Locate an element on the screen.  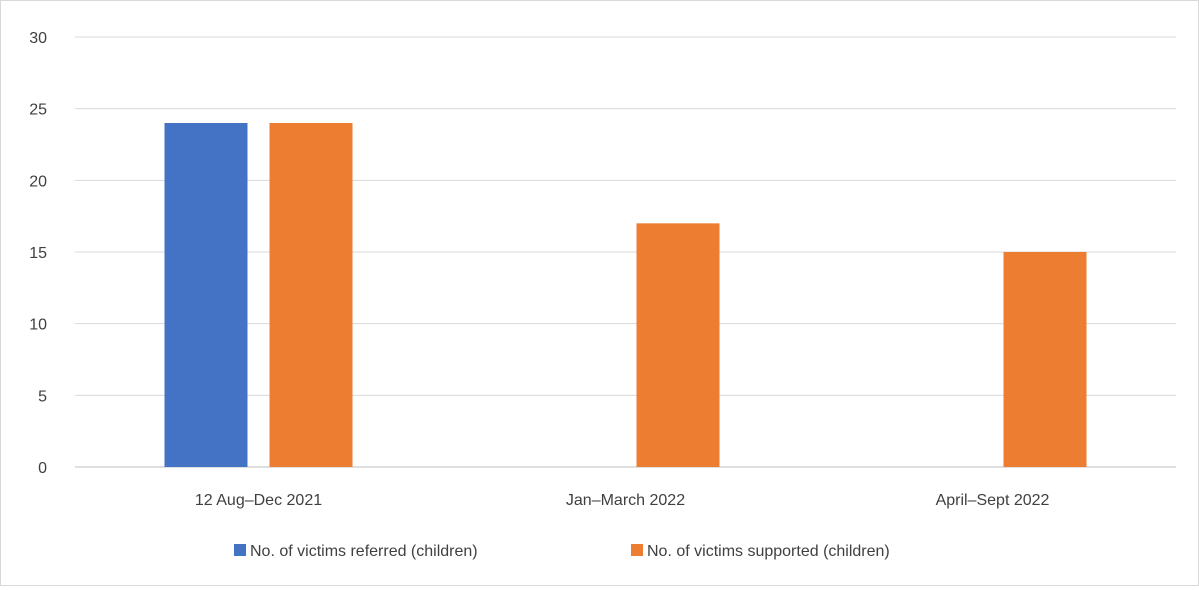
y-axis-ticks: 0 5 10 15 20 25 30 is located at coordinates (38, 253).